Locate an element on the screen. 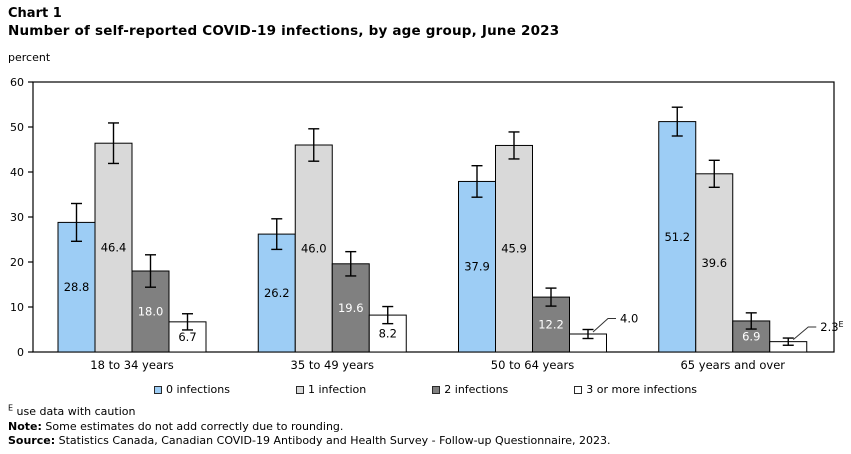 The height and width of the screenshot is (454, 851). bar-value-label: 46.0 is located at coordinates (314, 249).